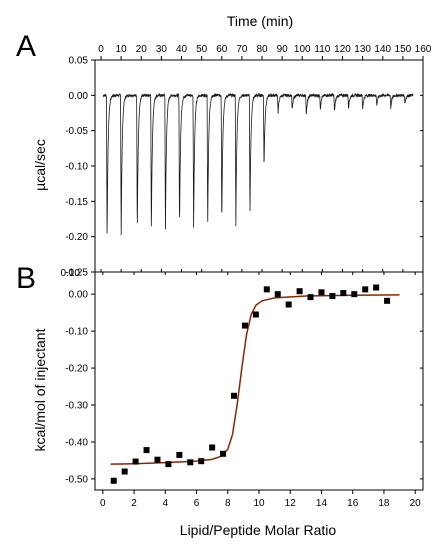  I want to click on panel-a-y-tick-label: 0.05, so click(79, 61).